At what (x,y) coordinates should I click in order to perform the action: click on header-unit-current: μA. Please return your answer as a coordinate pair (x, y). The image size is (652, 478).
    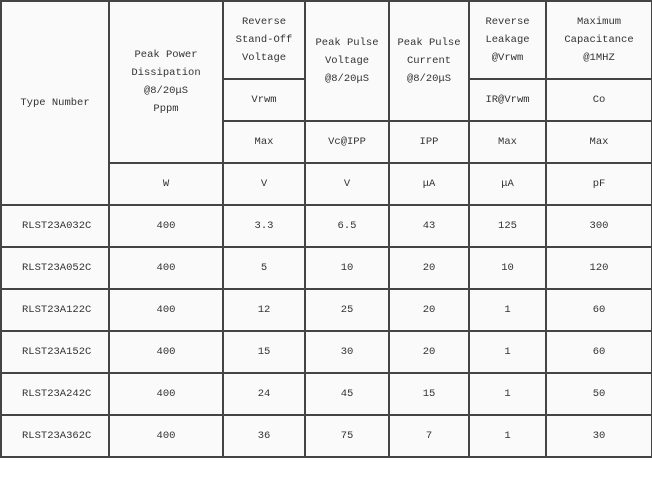
    Looking at the image, I should click on (429, 184).